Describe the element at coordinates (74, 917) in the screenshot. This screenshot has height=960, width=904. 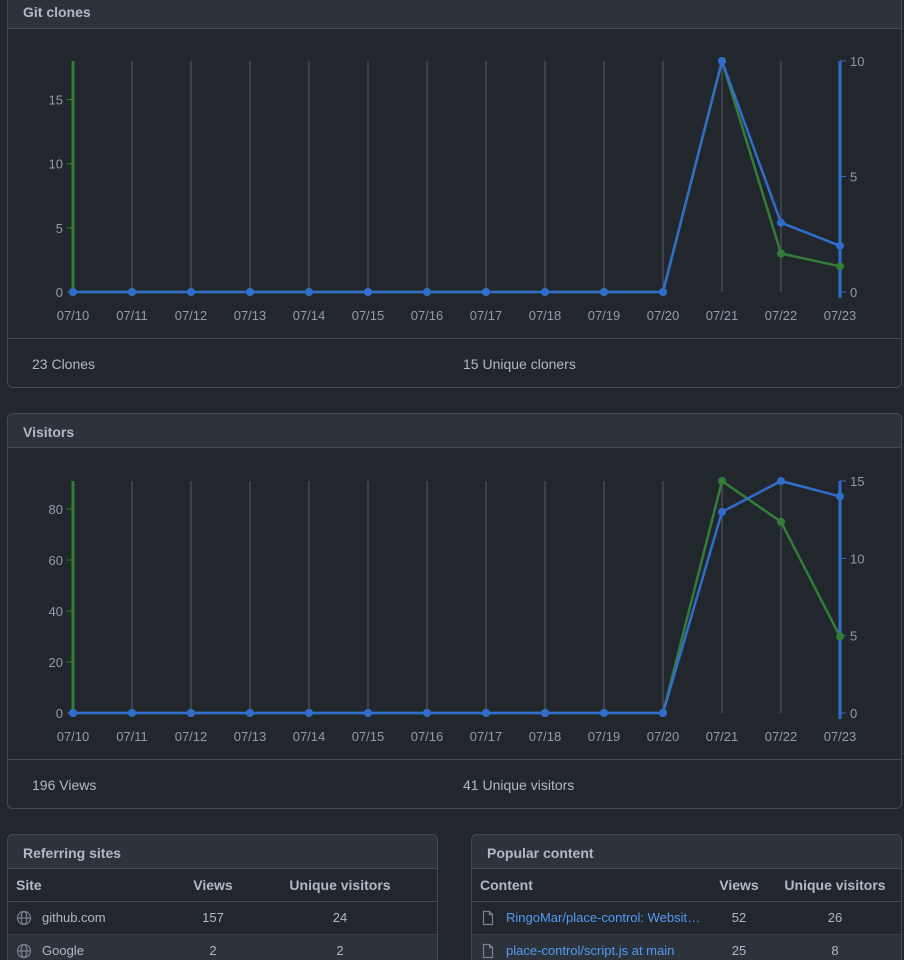
I see `referrer-site: github.com` at that location.